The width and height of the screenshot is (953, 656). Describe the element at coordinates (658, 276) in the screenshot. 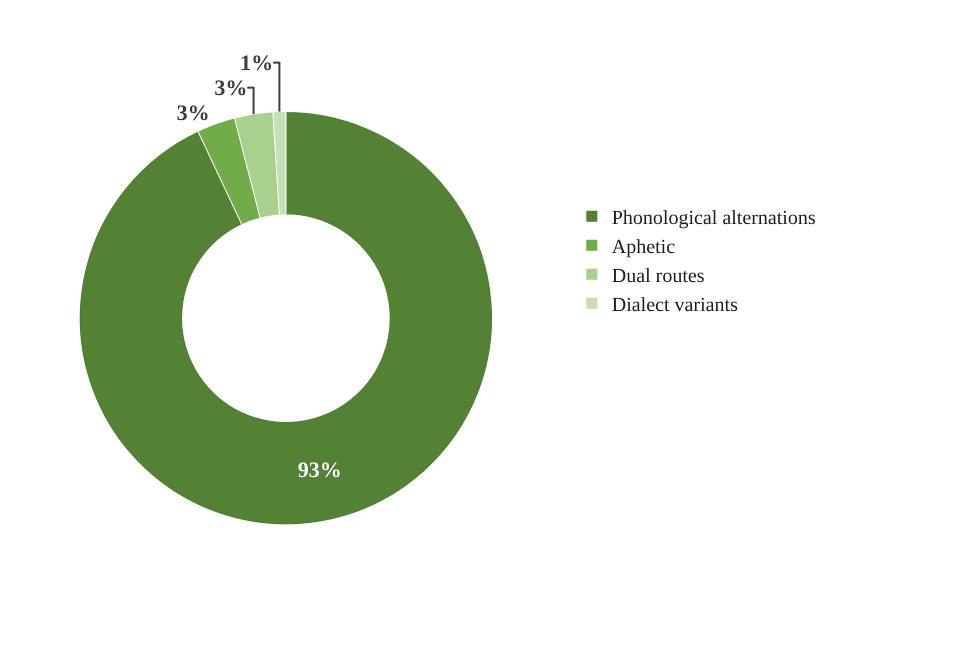

I see `legend-label: Dual routes` at that location.